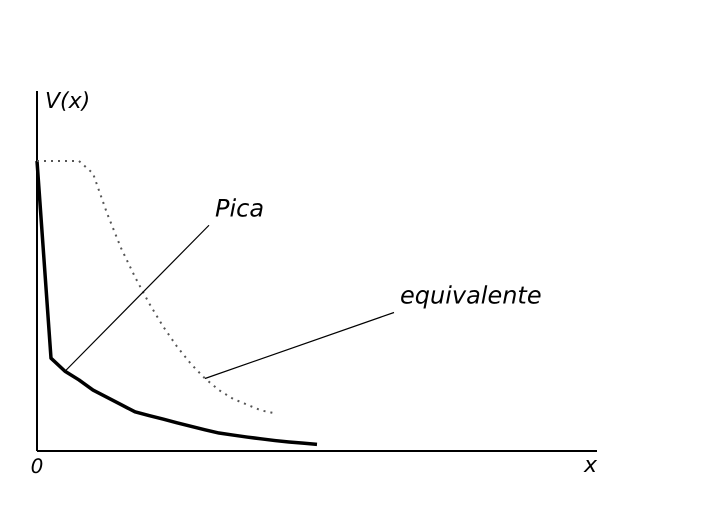 The image size is (702, 515). Describe the element at coordinates (37, 466) in the screenshot. I see `text: 0` at that location.